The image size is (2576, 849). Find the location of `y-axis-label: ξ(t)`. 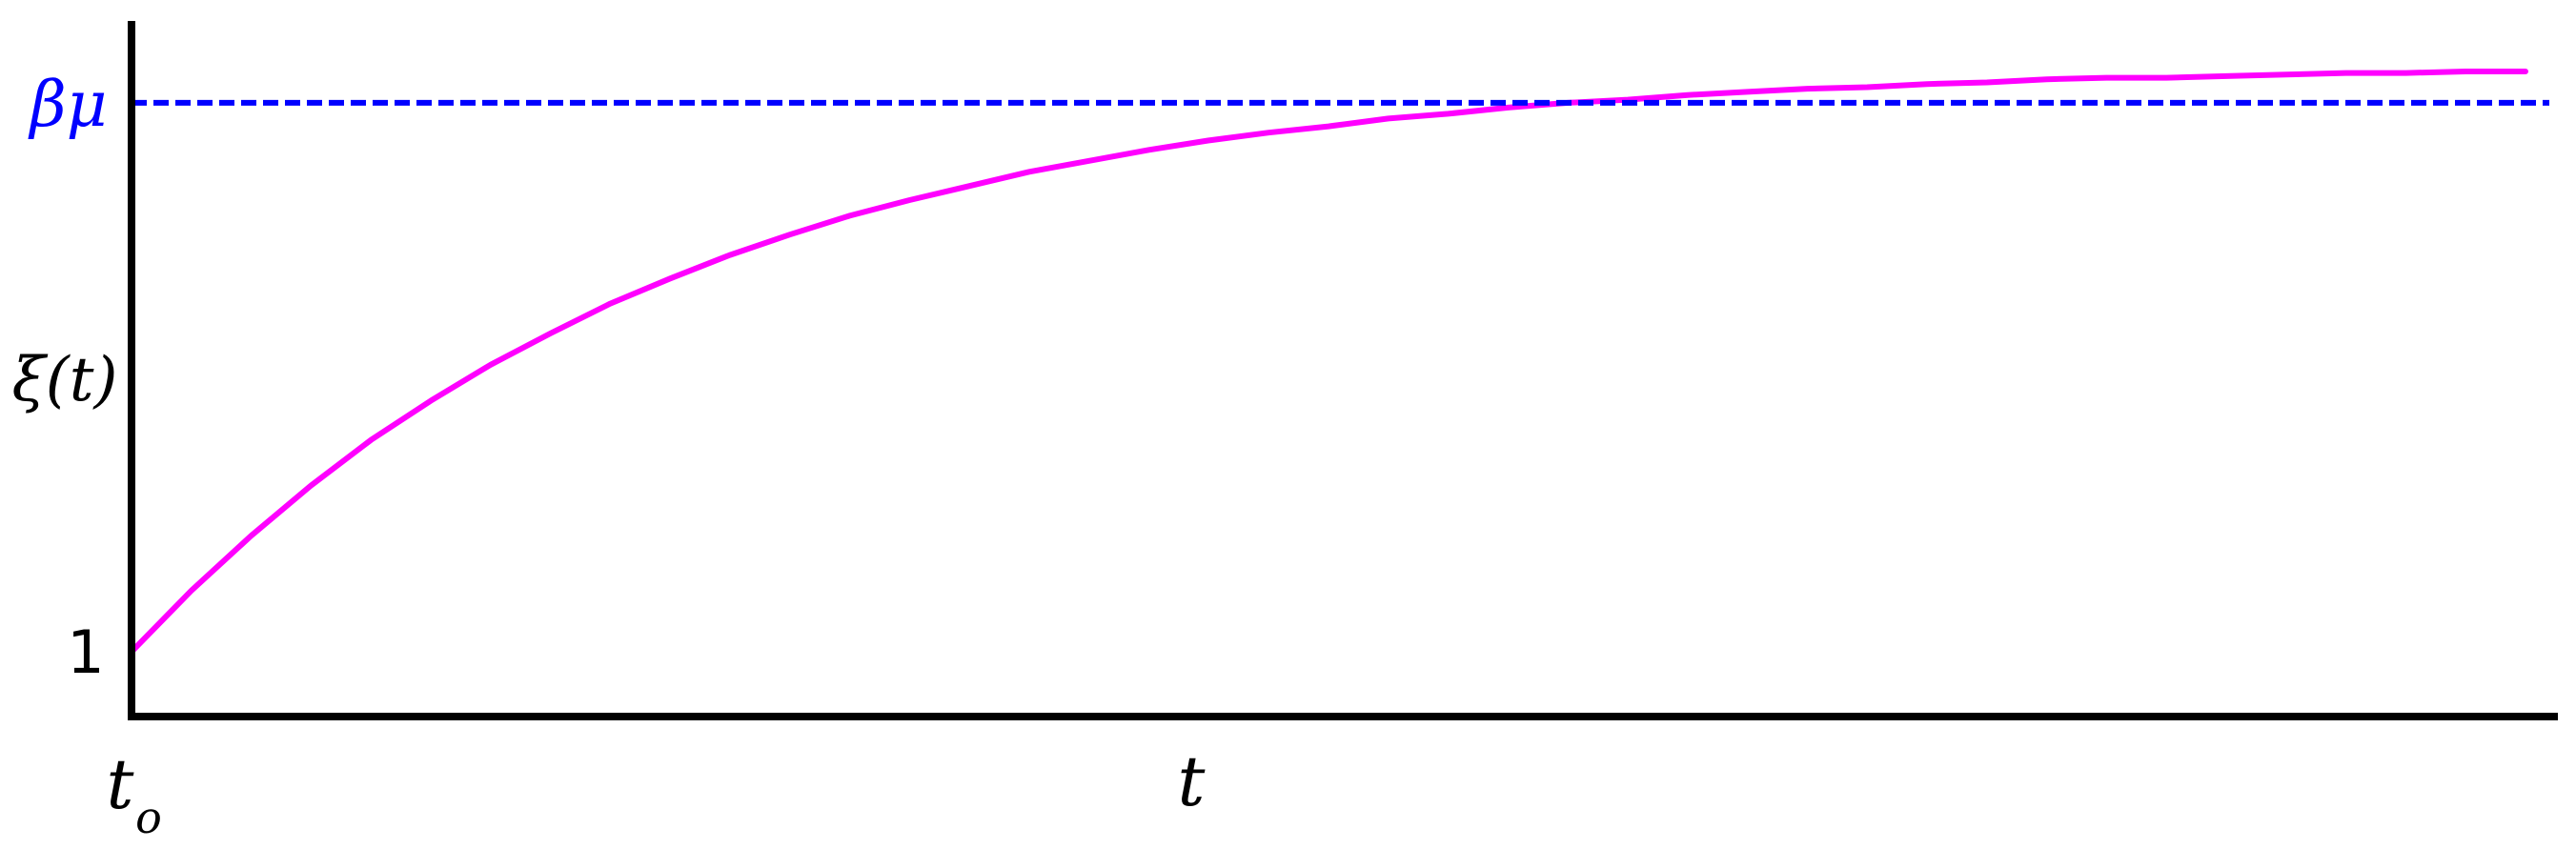

y-axis-label: ξ(t) is located at coordinates (65, 380).